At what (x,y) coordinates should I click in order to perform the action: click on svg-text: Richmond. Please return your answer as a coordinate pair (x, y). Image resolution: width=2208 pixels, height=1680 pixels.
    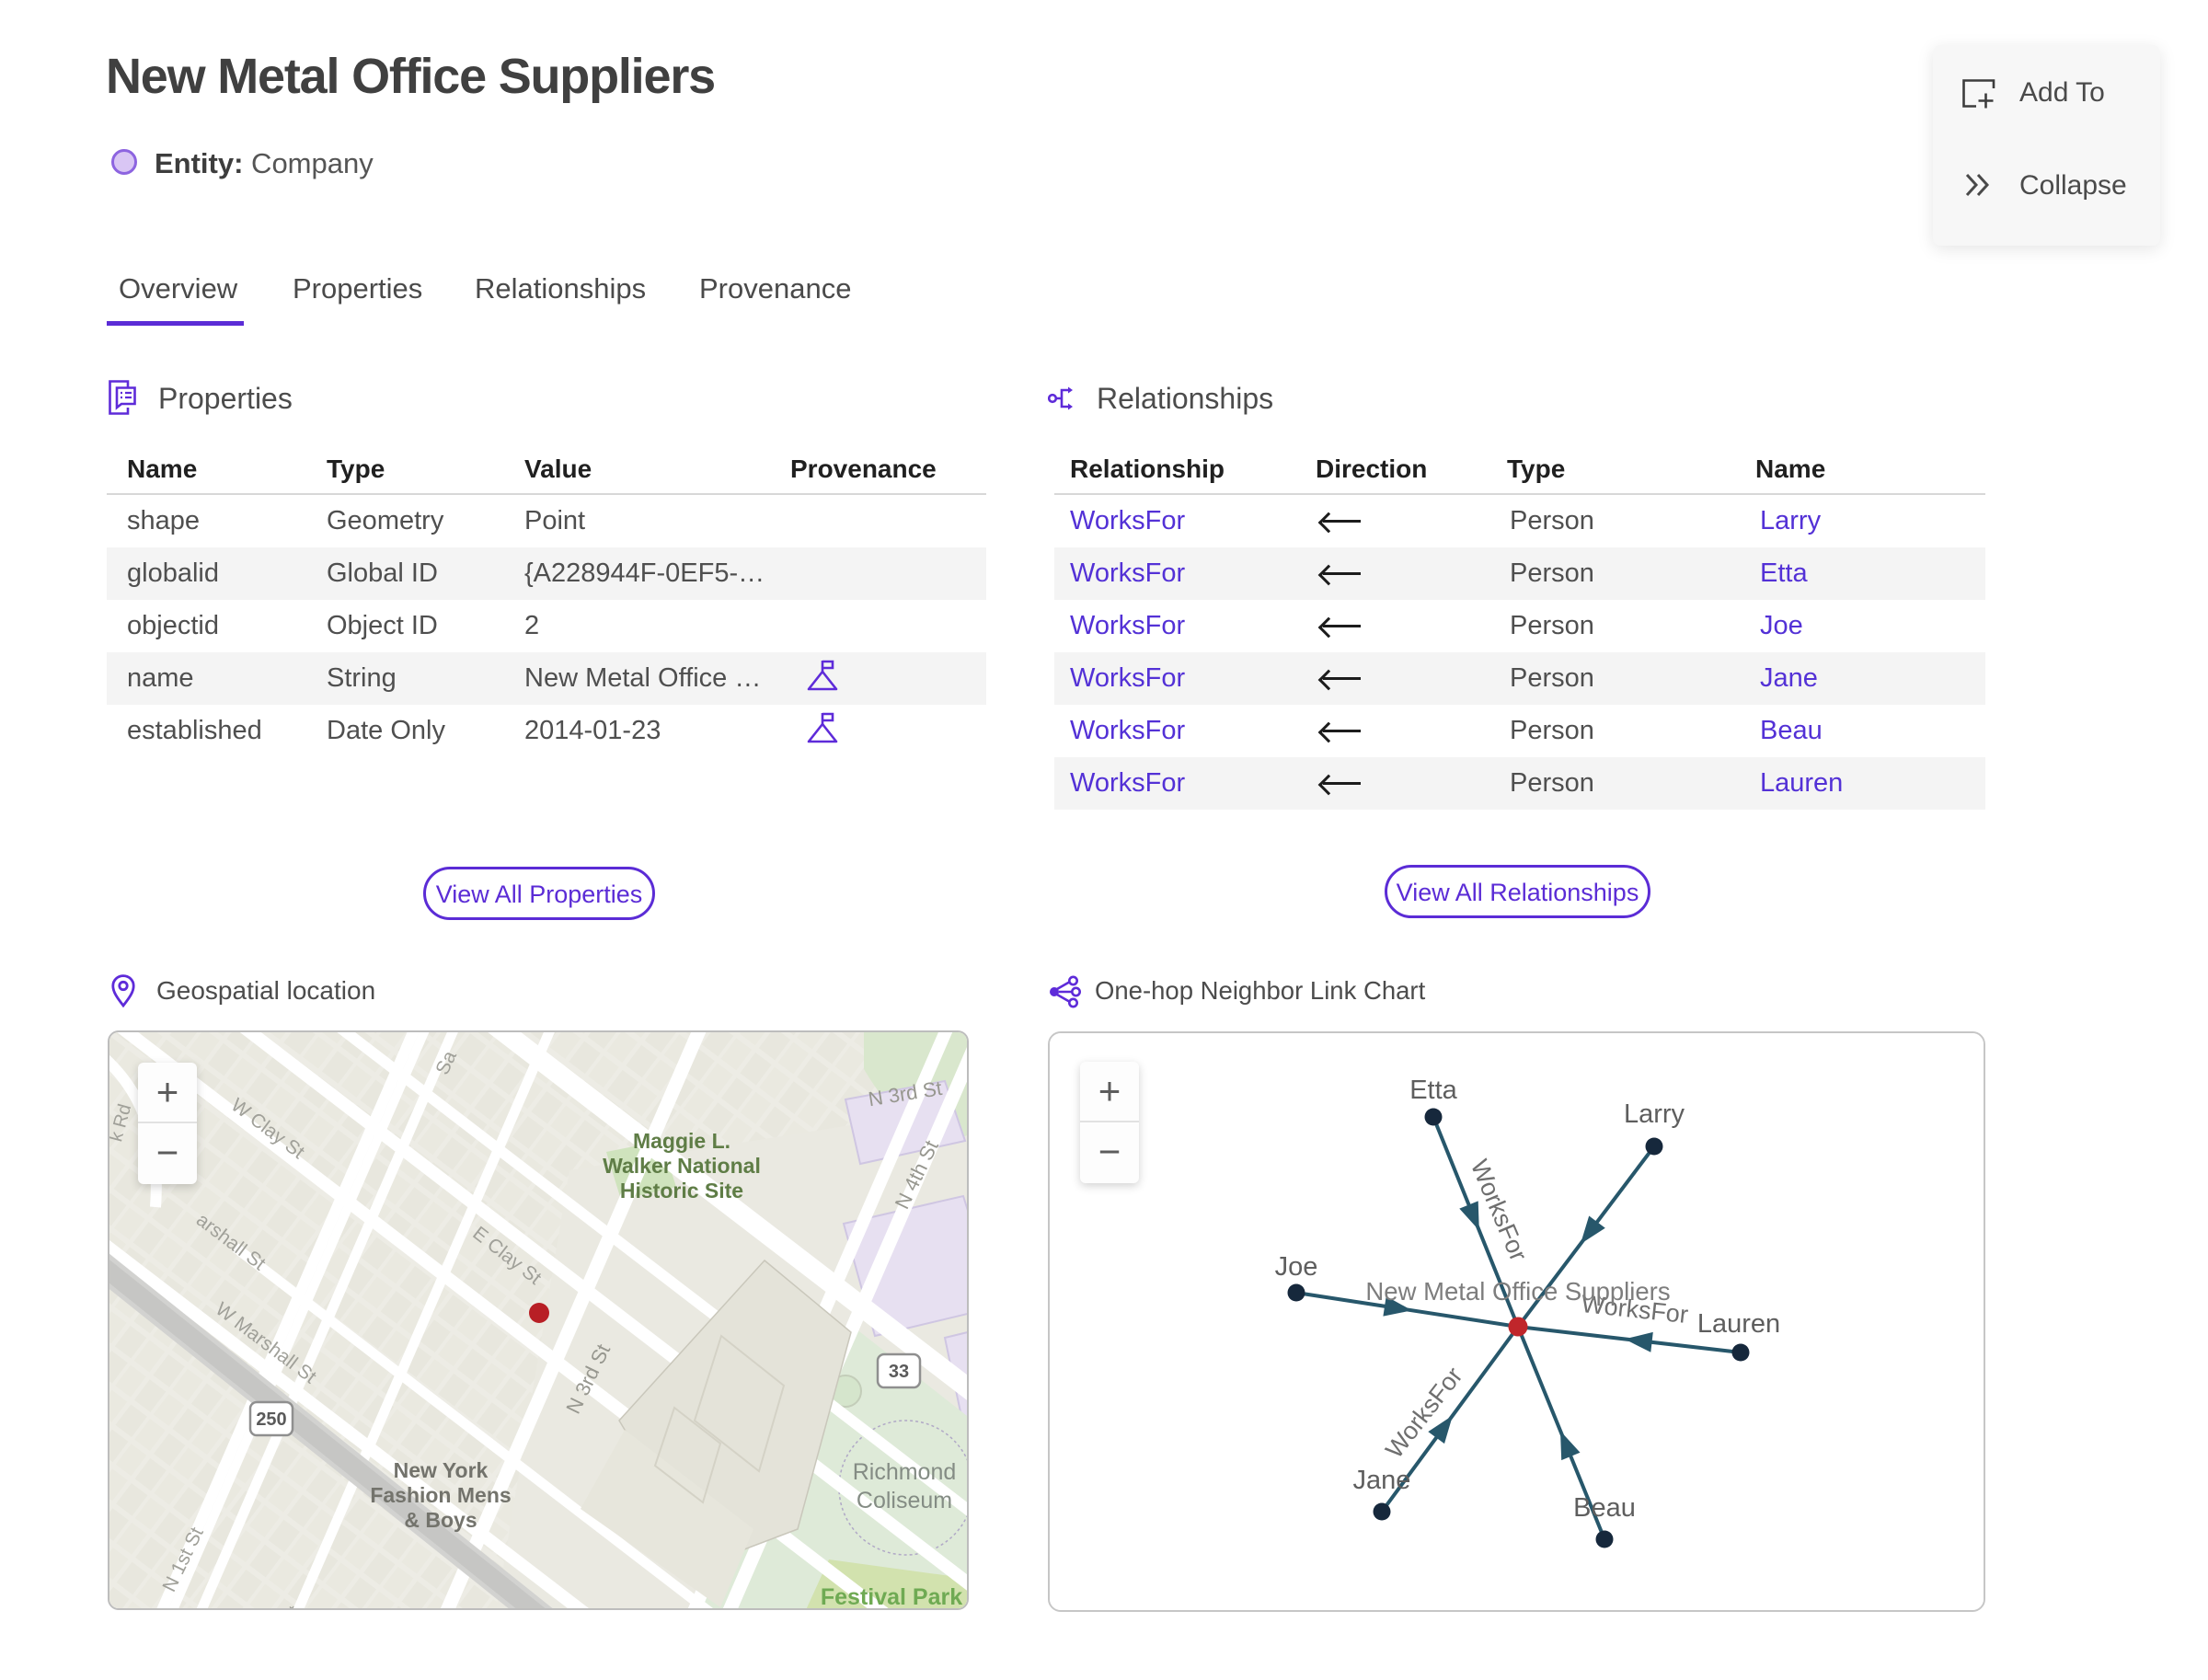
    Looking at the image, I should click on (905, 1472).